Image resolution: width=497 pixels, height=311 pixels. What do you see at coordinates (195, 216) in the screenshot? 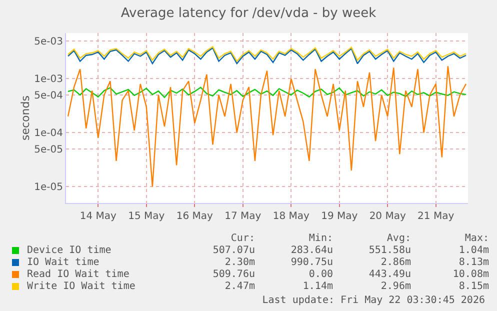
I see `x-tick-label: 16 May` at bounding box center [195, 216].